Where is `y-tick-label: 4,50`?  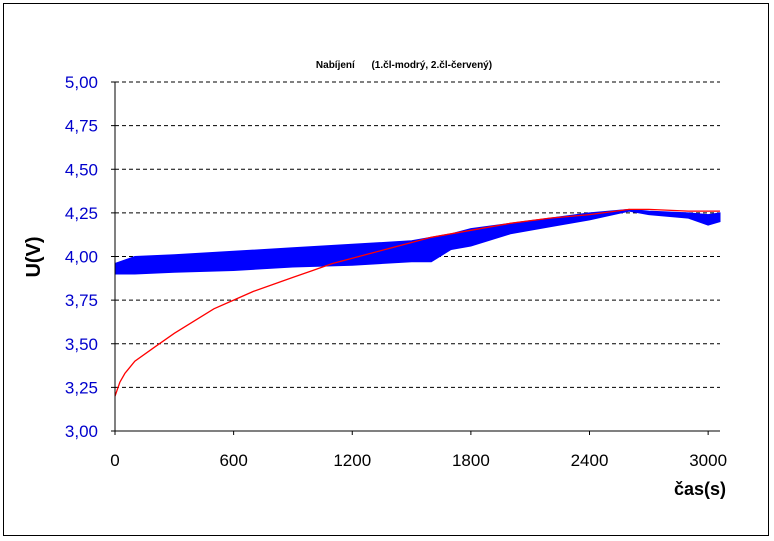 y-tick-label: 4,50 is located at coordinates (81, 169).